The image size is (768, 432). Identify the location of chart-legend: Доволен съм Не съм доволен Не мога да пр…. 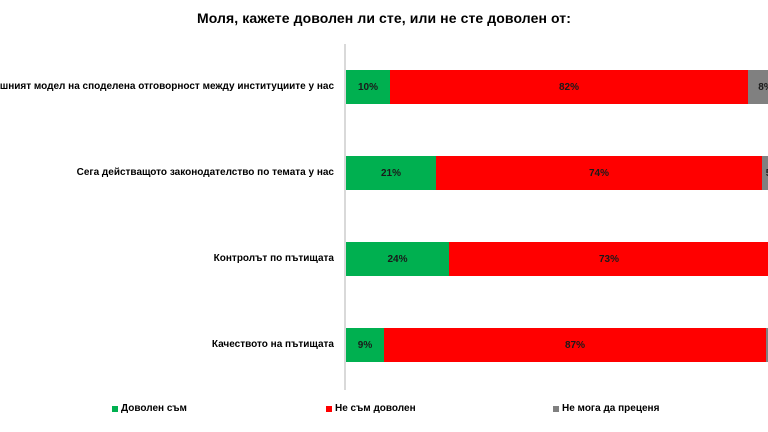
(384, 410).